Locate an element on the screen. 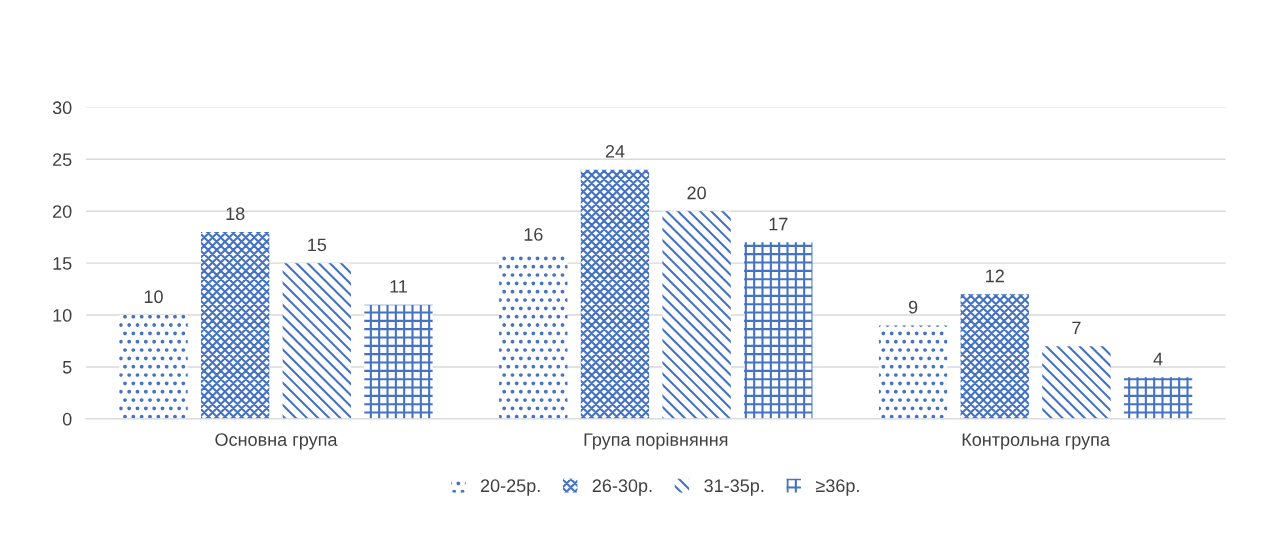  data-label: 16 is located at coordinates (533, 234).